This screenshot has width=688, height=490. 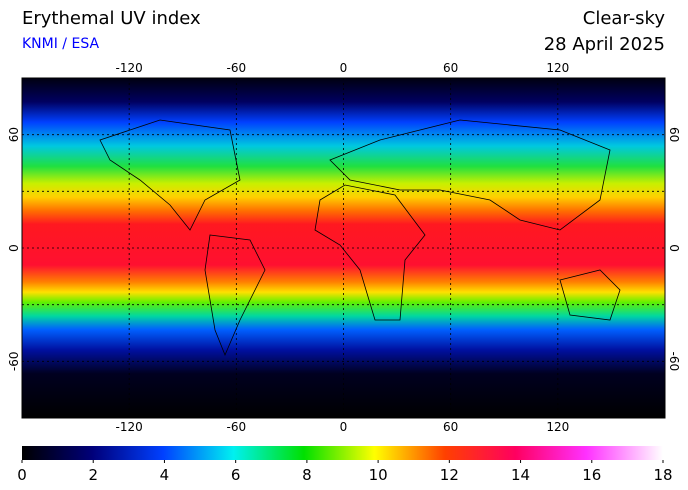 What do you see at coordinates (236, 475) in the screenshot?
I see `colorbar-tick-label: 6` at bounding box center [236, 475].